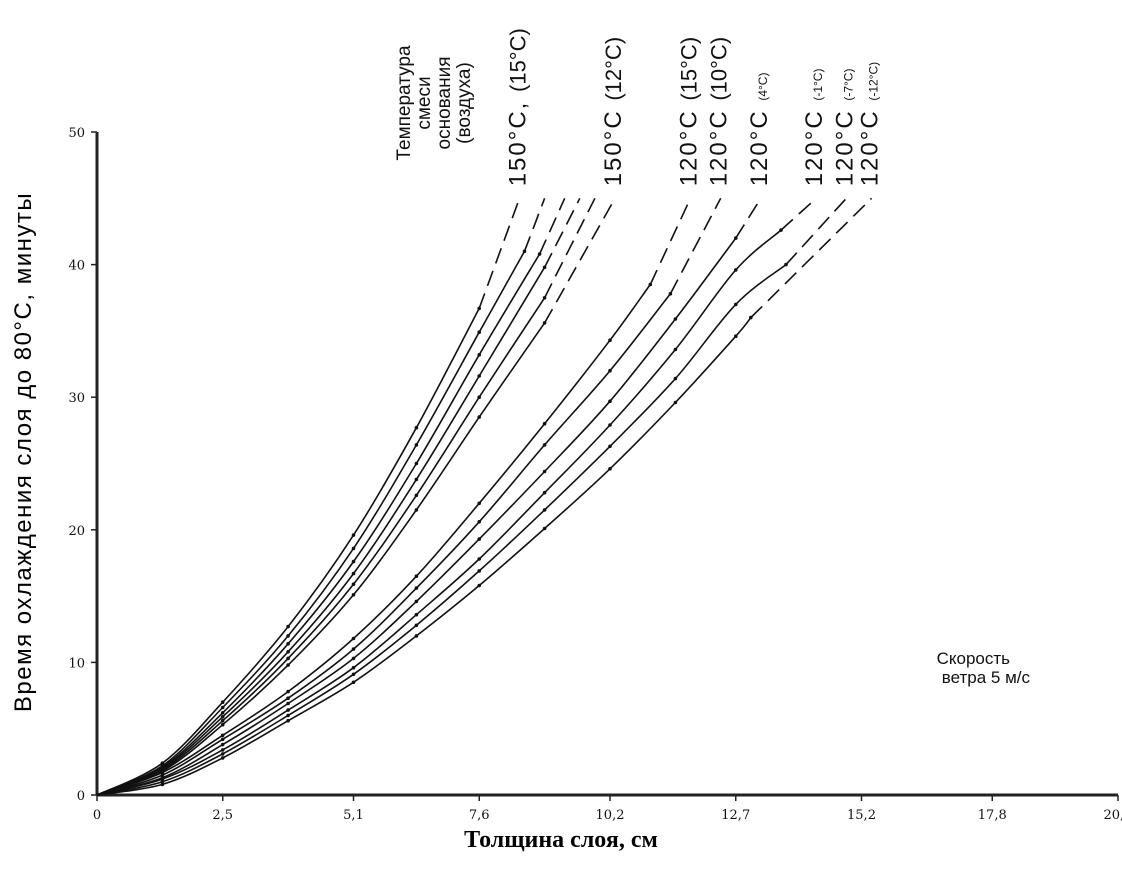 This screenshot has width=1122, height=875. Describe the element at coordinates (861, 815) in the screenshot. I see `x-tick-label: 15,2` at that location.